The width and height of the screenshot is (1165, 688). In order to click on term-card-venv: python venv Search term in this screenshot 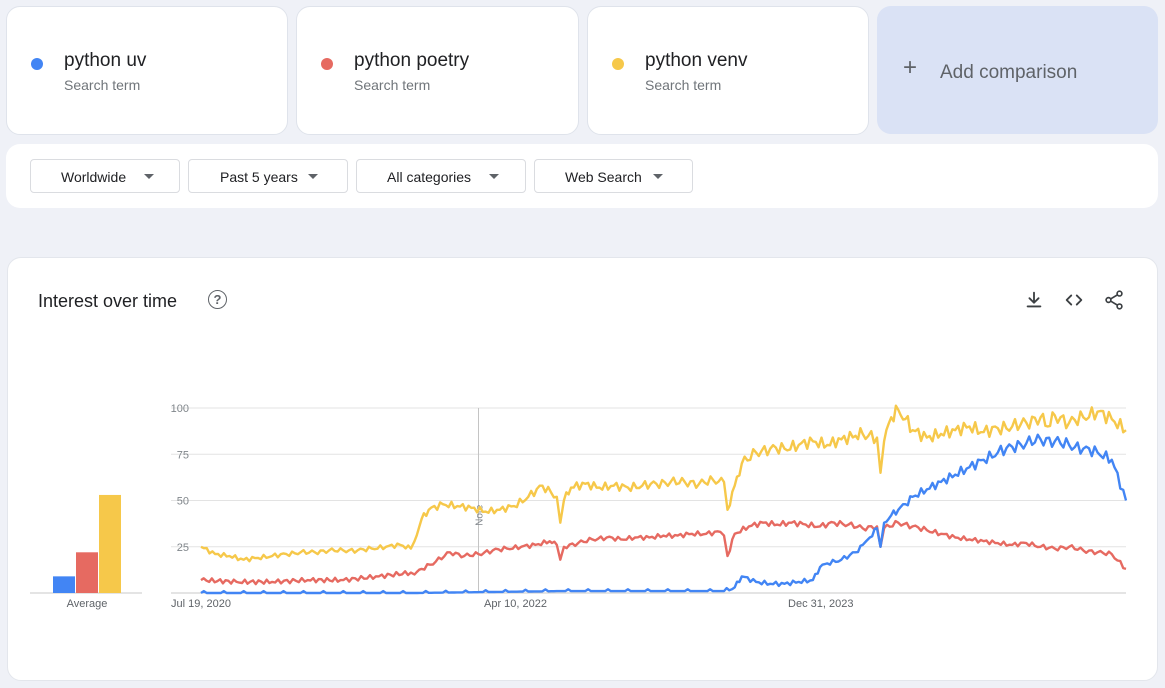, I will do `click(728, 70)`.